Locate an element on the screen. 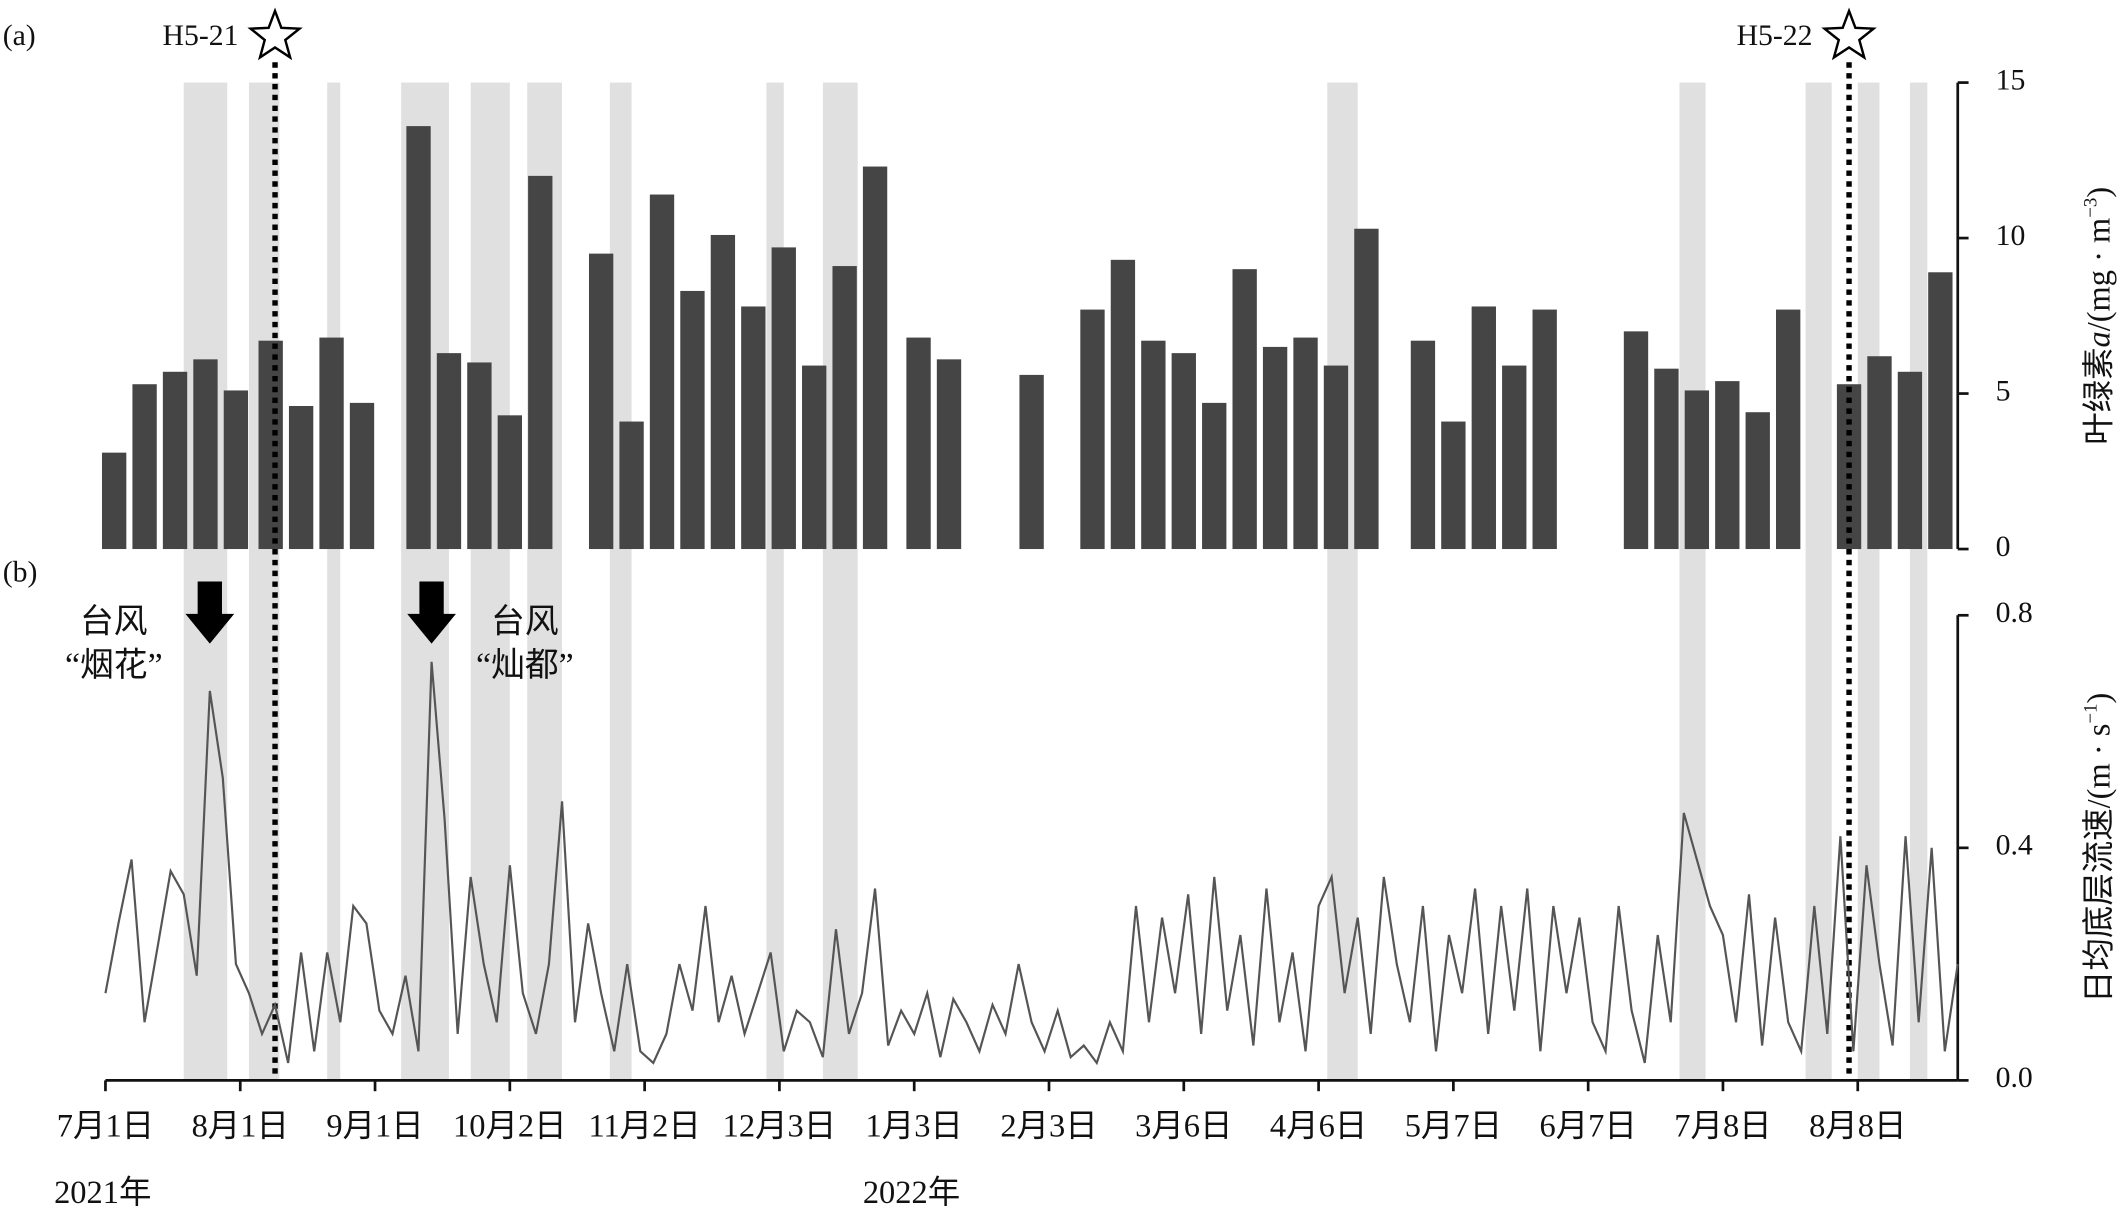 This screenshot has width=2120, height=1213. sampling-label: H5-22 is located at coordinates (1775, 35).